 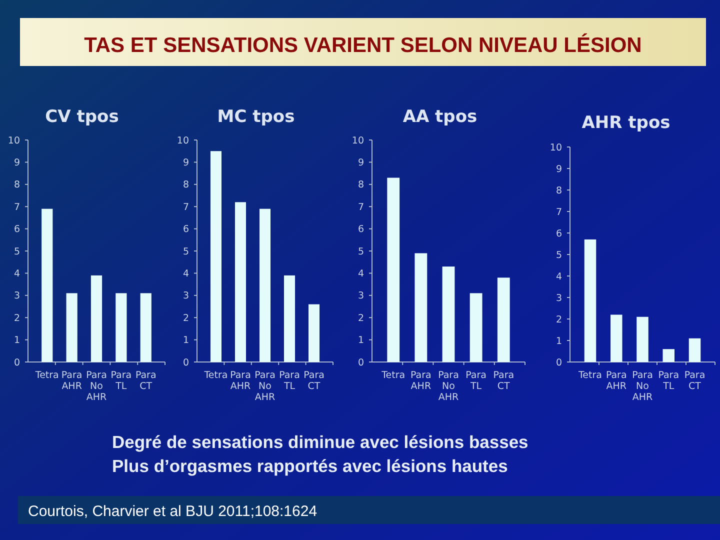 I want to click on text: Courtois, Charvier et al BJU 2011;108:1624, so click(x=173, y=511).